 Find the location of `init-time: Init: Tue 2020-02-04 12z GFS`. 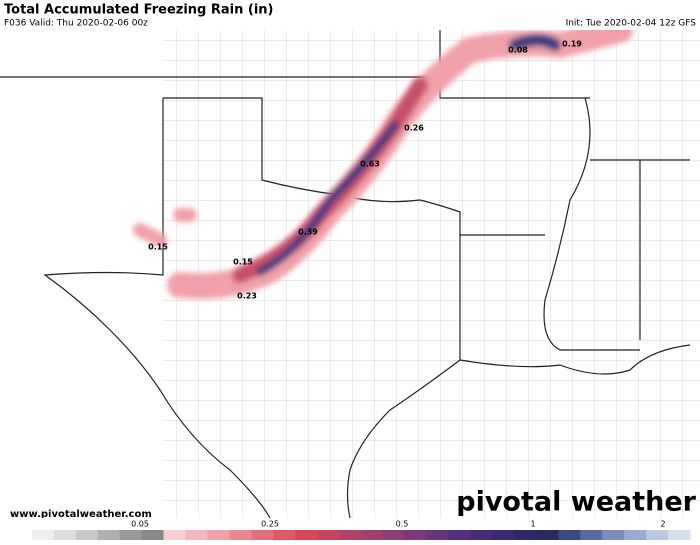

init-time: Init: Tue 2020-02-04 12z GFS is located at coordinates (631, 24).